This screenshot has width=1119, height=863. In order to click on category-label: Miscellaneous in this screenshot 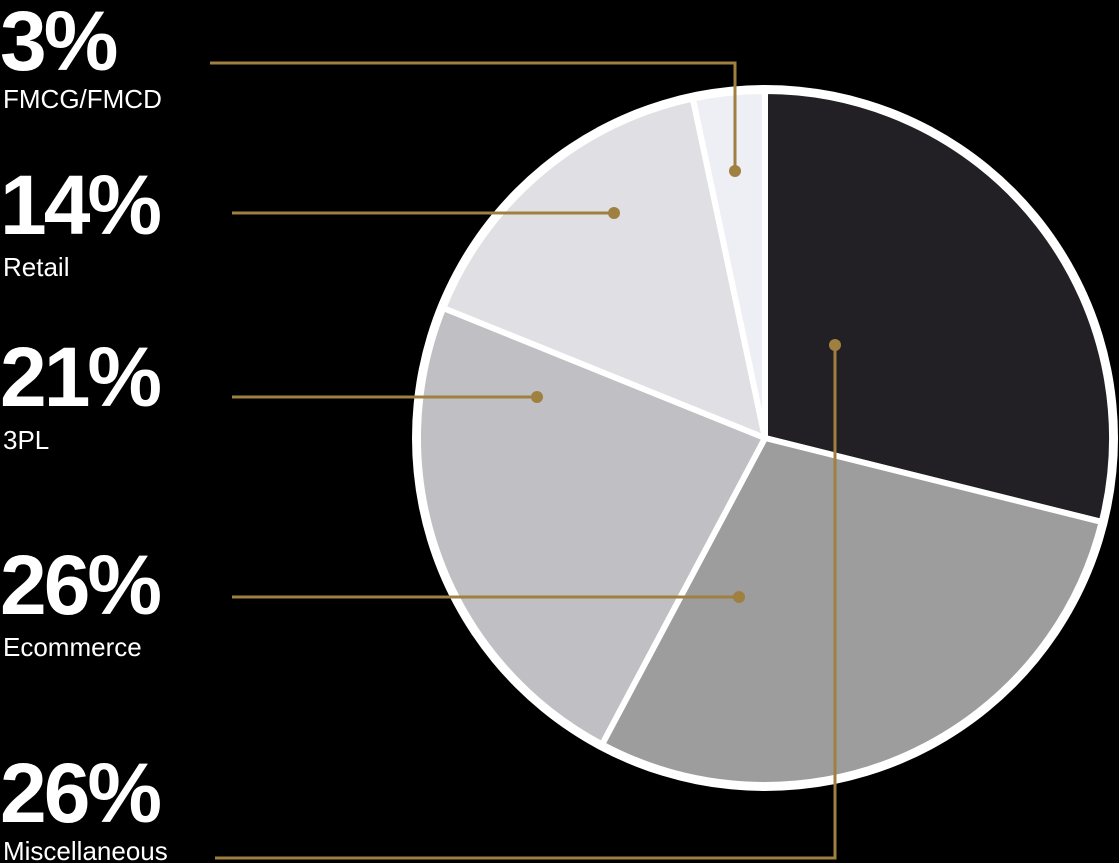, I will do `click(85, 849)`.